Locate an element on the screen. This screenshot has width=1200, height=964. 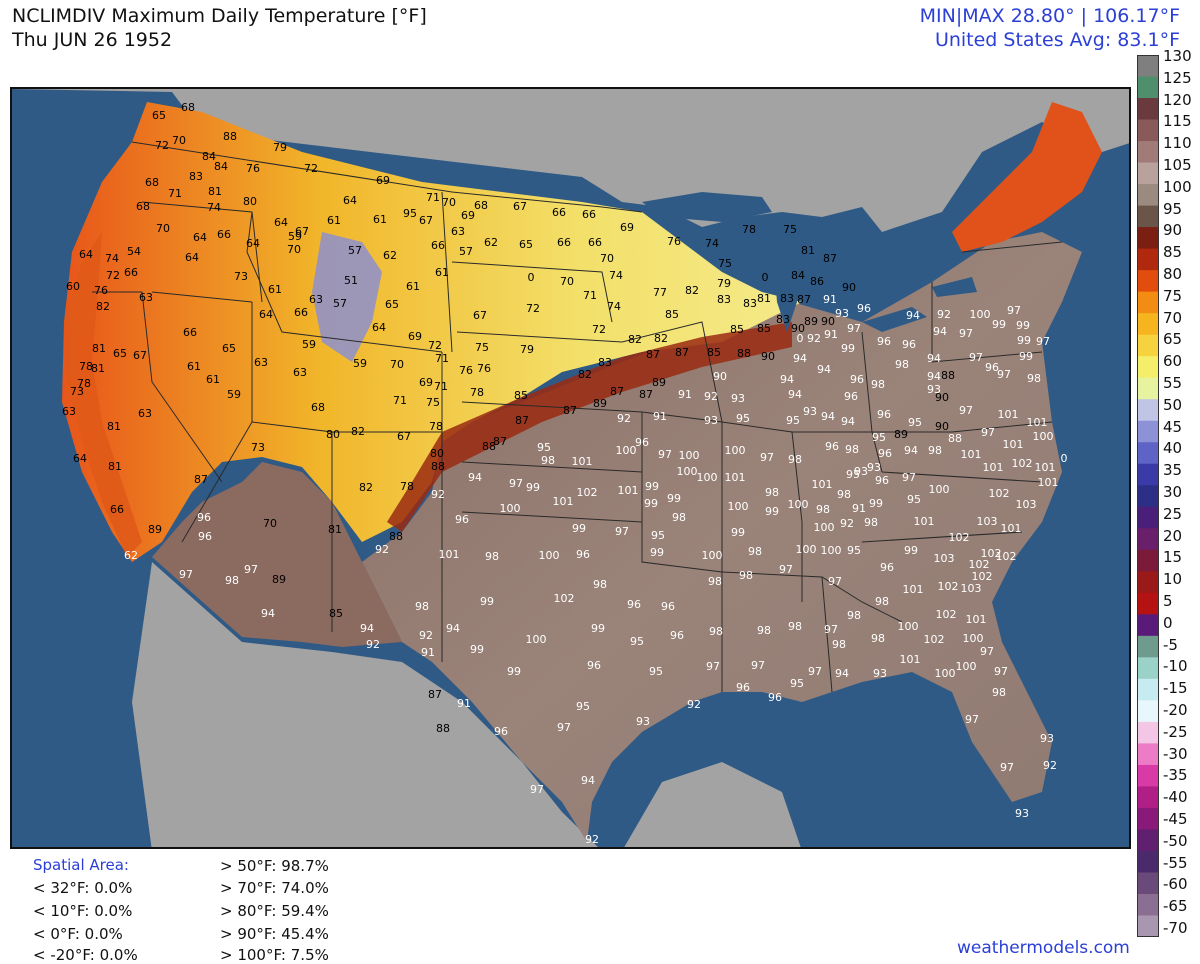
min-max-readout: MIN|MAX 28.80° | 106.17°F is located at coordinates (1049, 16).